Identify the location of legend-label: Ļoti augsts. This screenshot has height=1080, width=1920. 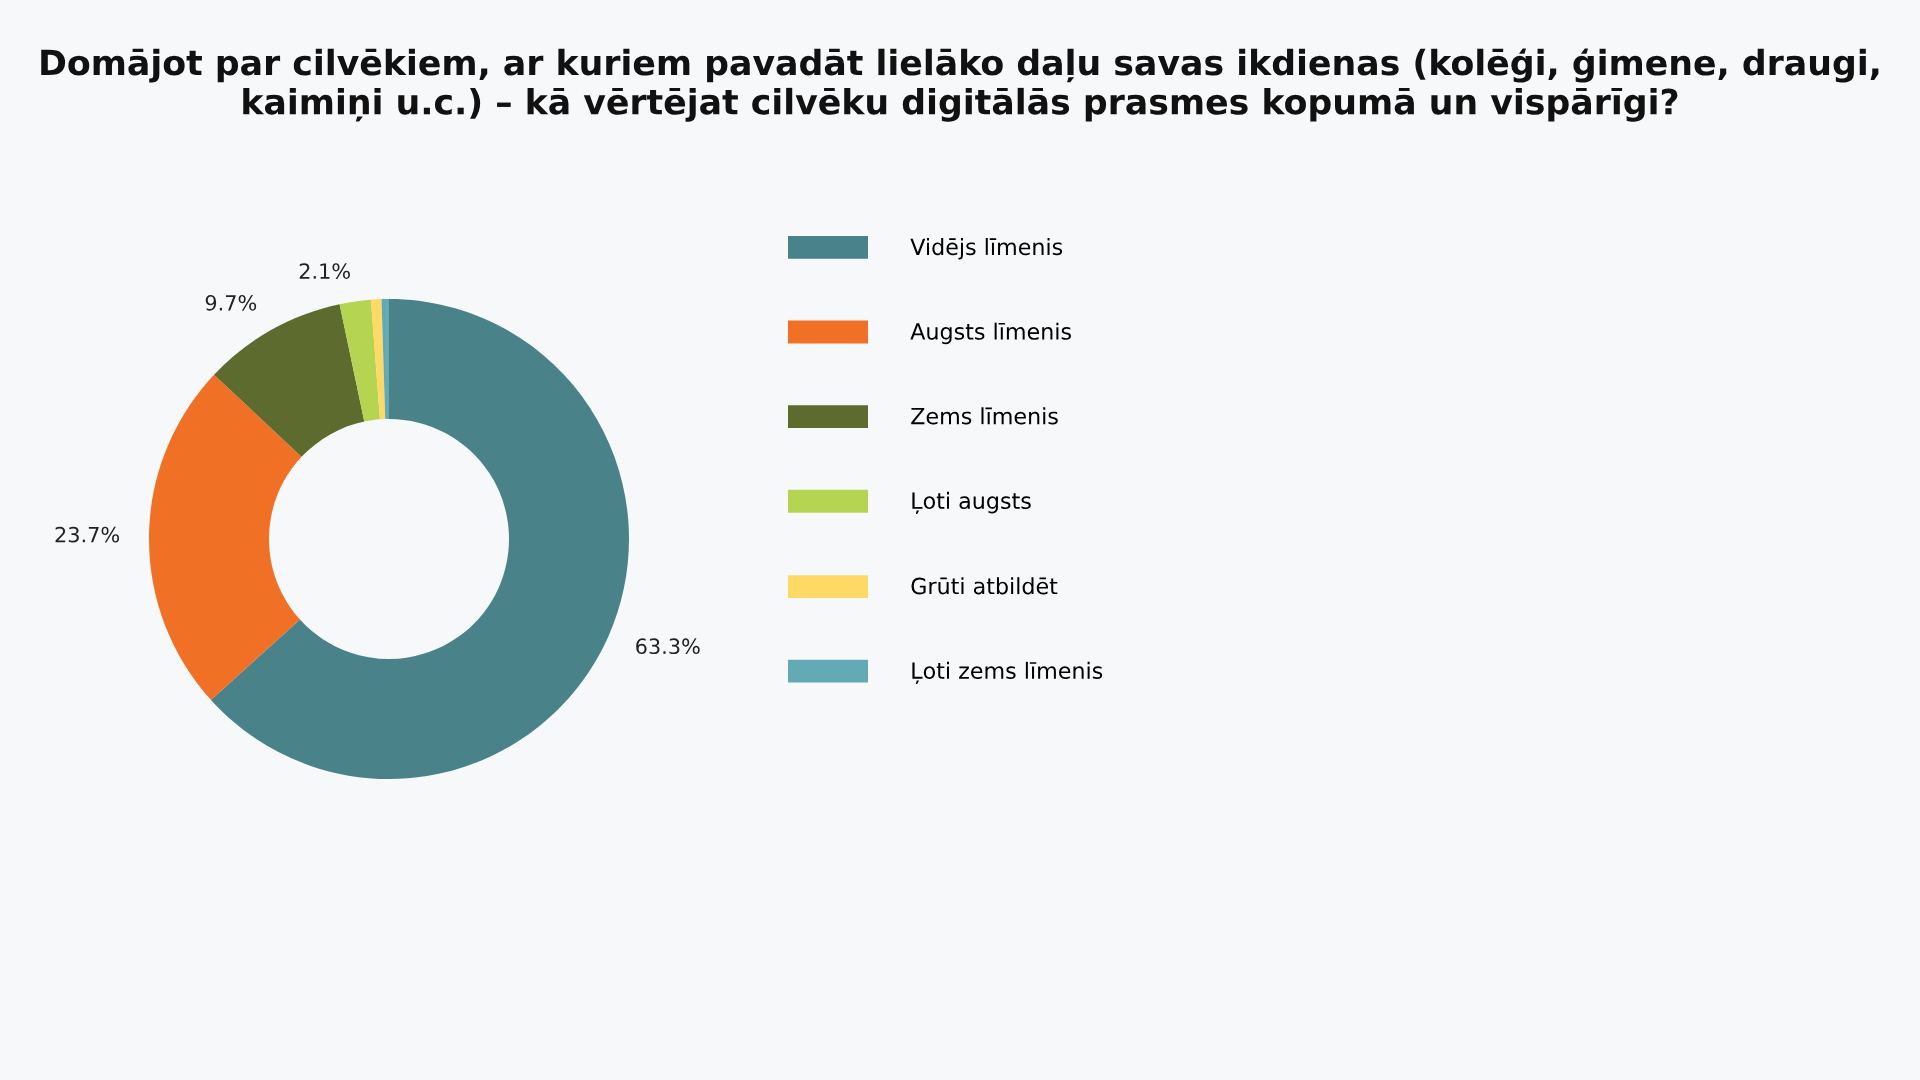
(971, 503).